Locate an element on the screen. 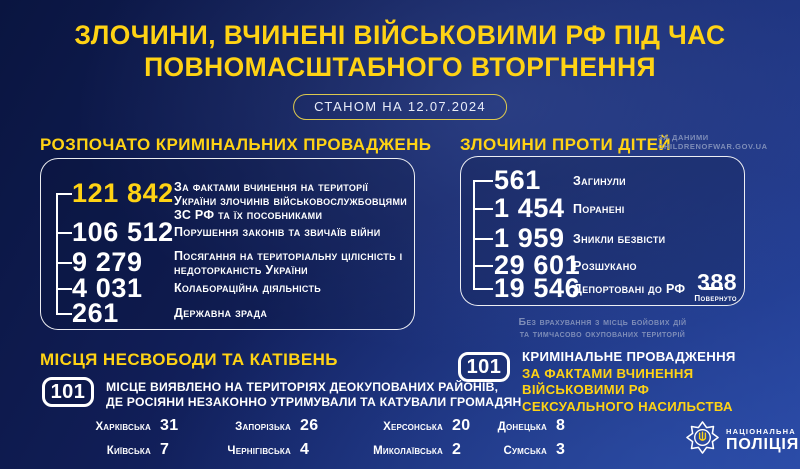 The height and width of the screenshot is (469, 800). stat-value: 1 959 is located at coordinates (529, 238).